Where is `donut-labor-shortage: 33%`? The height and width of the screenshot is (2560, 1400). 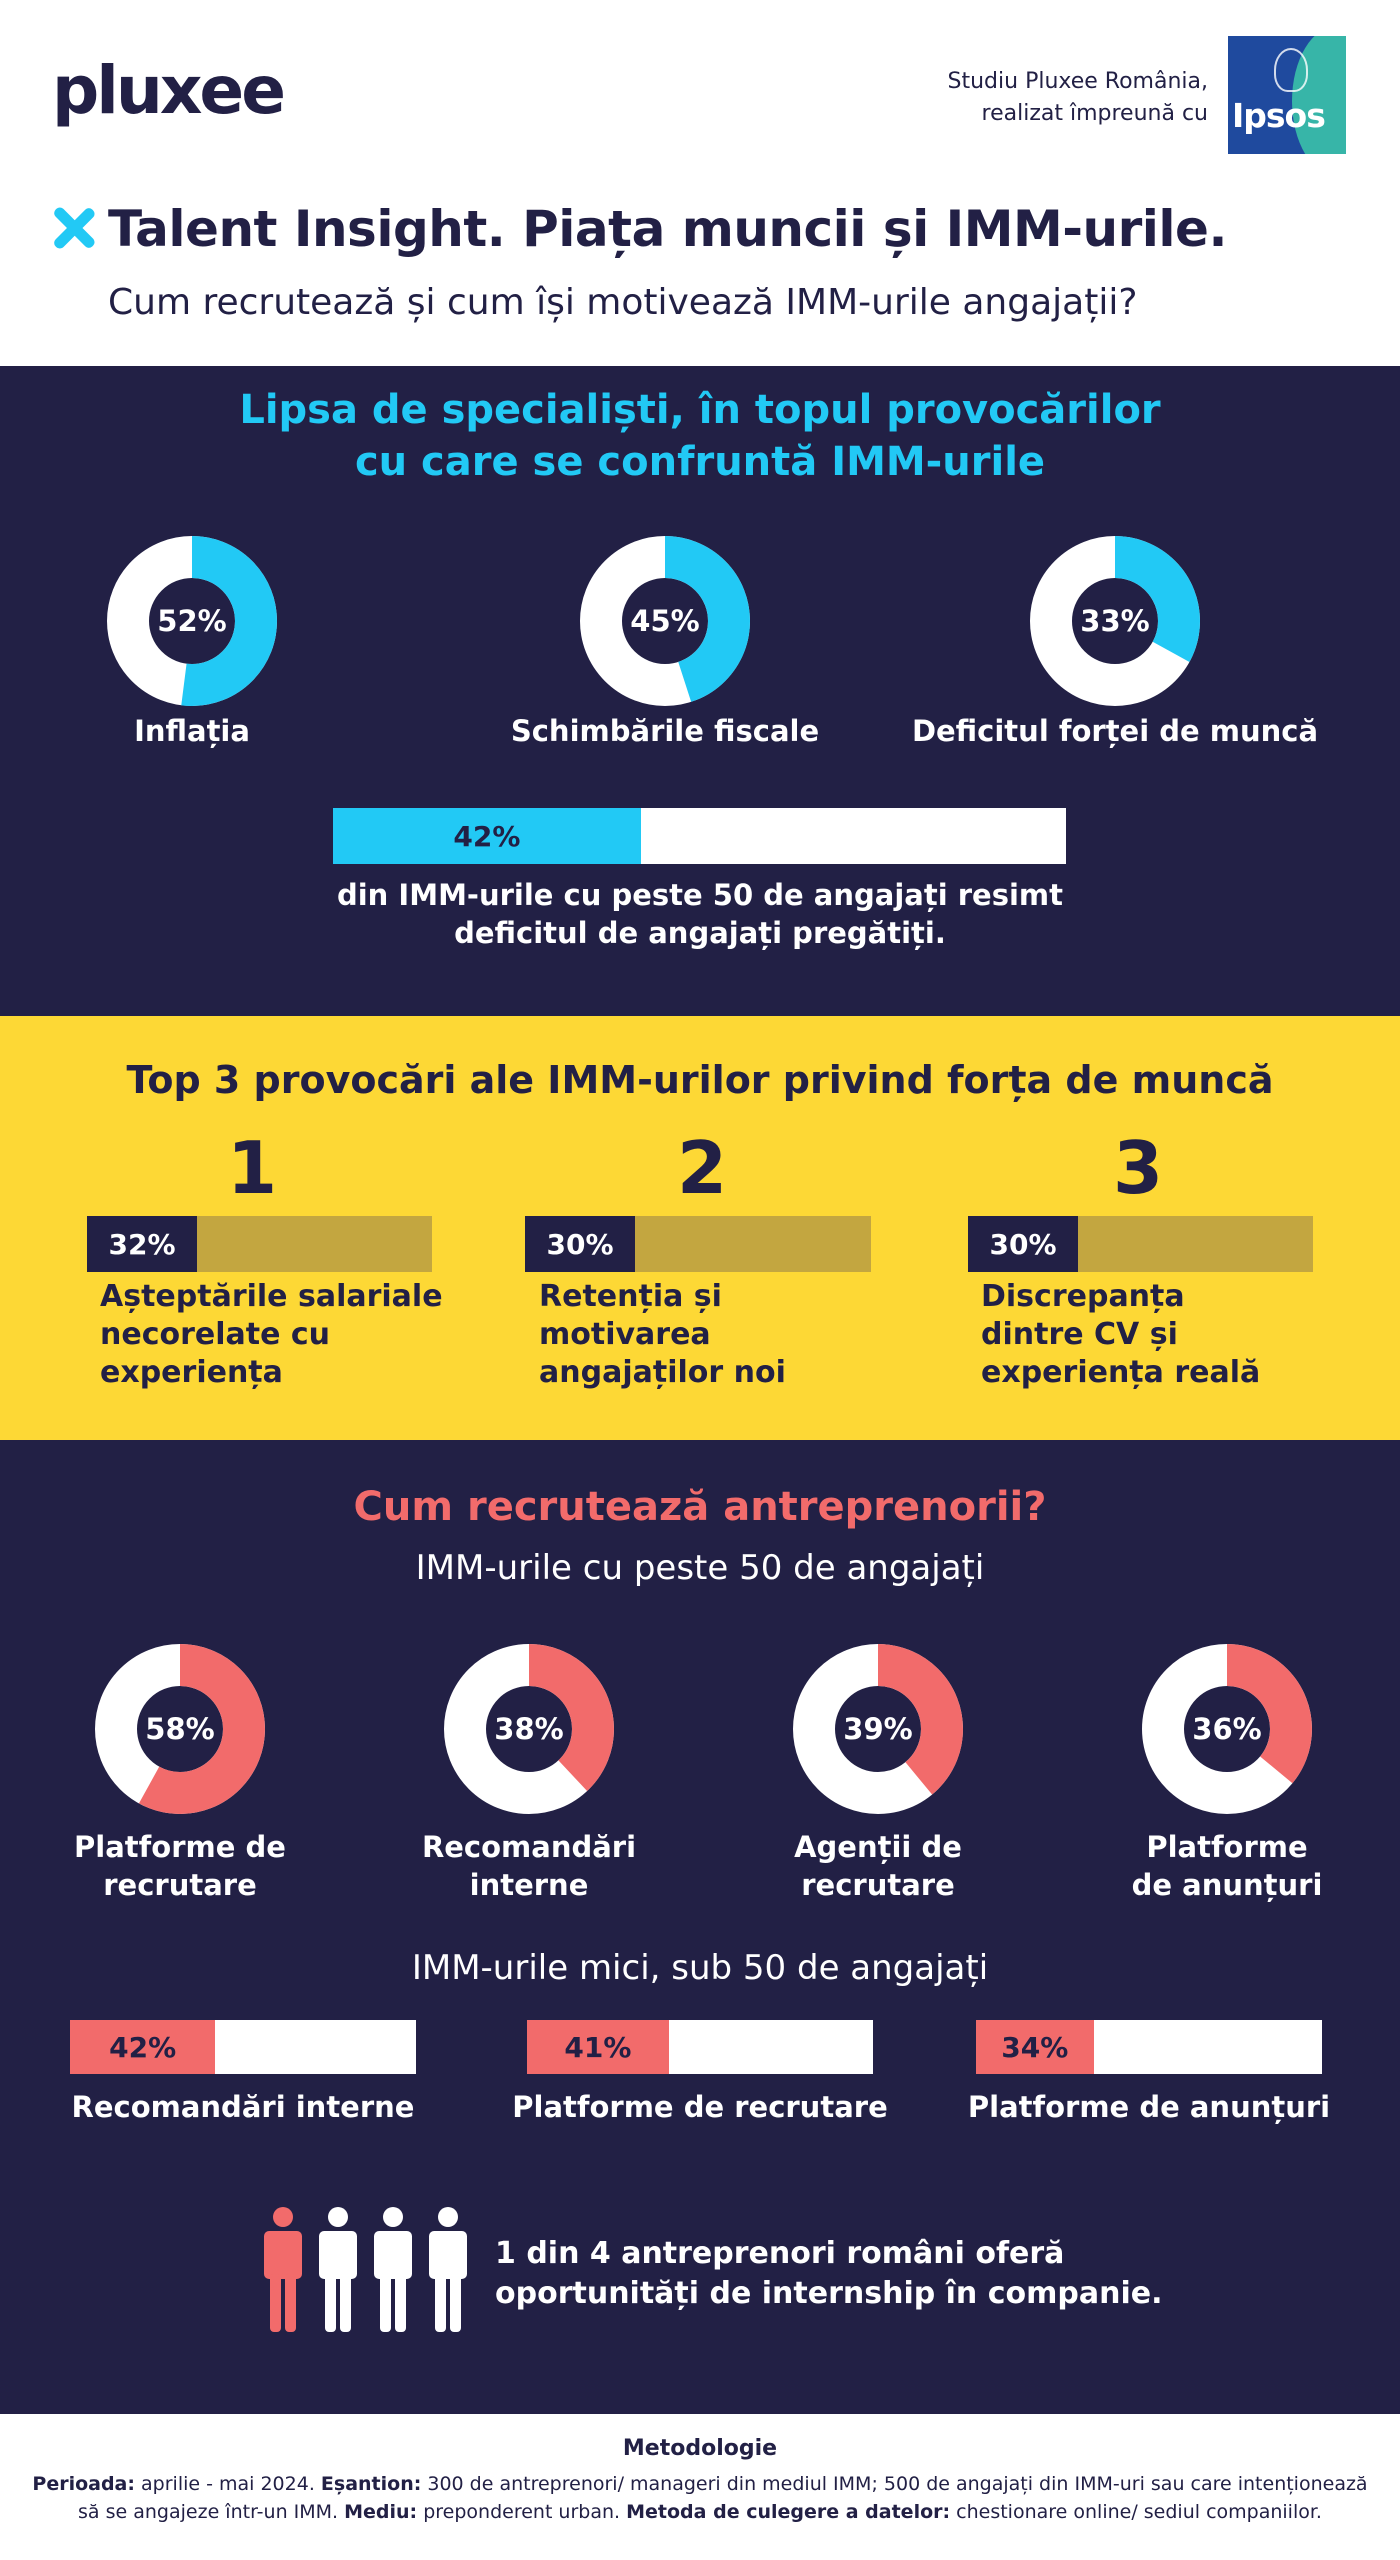 donut-labor-shortage: 33% is located at coordinates (1115, 621).